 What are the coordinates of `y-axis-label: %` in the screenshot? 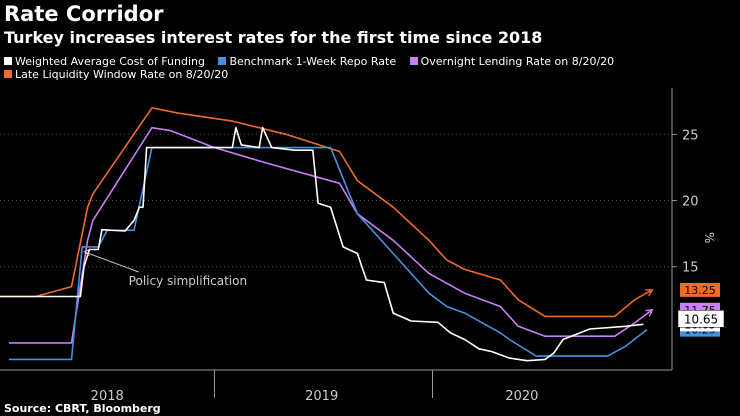 It's located at (709, 237).